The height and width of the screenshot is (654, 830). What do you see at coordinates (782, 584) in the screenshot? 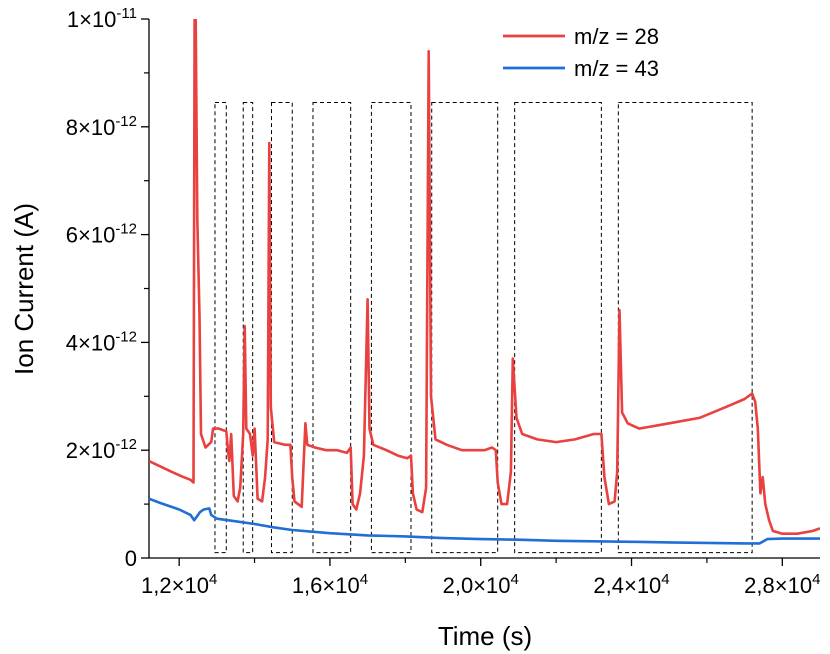
I see `x-tick-label: 2,8×10⁴` at bounding box center [782, 584].